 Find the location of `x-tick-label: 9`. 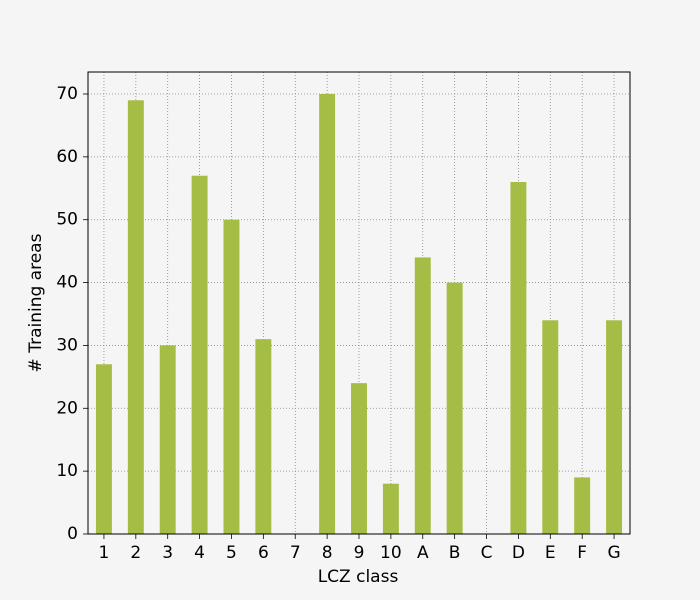

x-tick-label: 9 is located at coordinates (359, 553).